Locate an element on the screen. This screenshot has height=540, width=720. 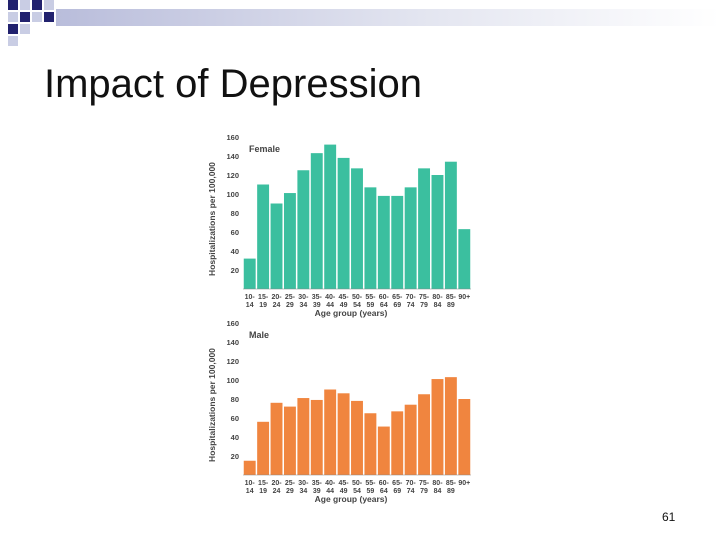
male-ytick-label: 160 is located at coordinates (232, 323).